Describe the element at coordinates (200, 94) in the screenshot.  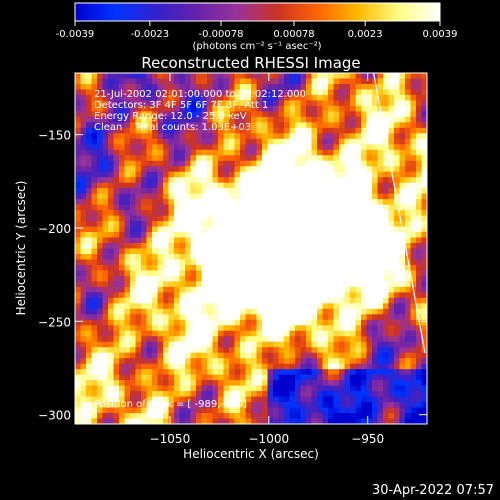
I see `info-time: 21-Jul-2002 02:01:00.000 to 02:02:12.000` at that location.